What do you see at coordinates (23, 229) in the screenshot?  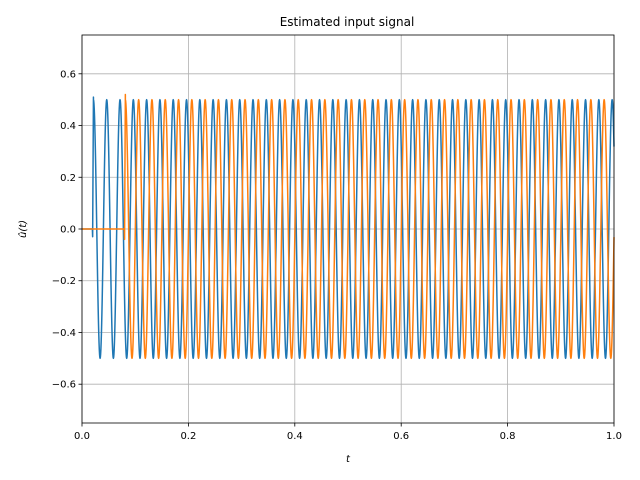 I see `y-axis-label: û(t)` at bounding box center [23, 229].